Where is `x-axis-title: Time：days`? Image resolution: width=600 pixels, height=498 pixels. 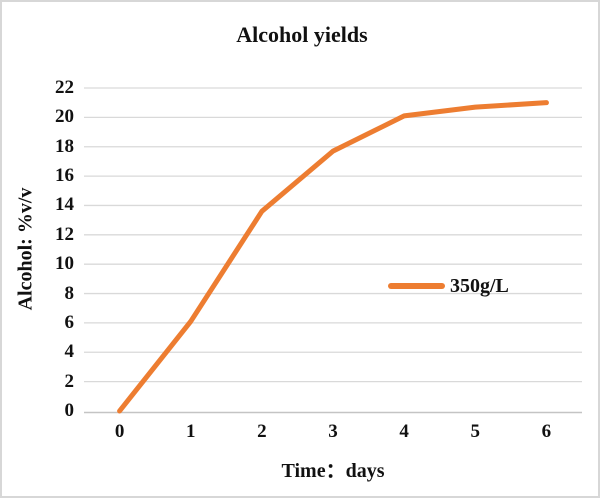
x-axis-title: Time：days is located at coordinates (333, 471).